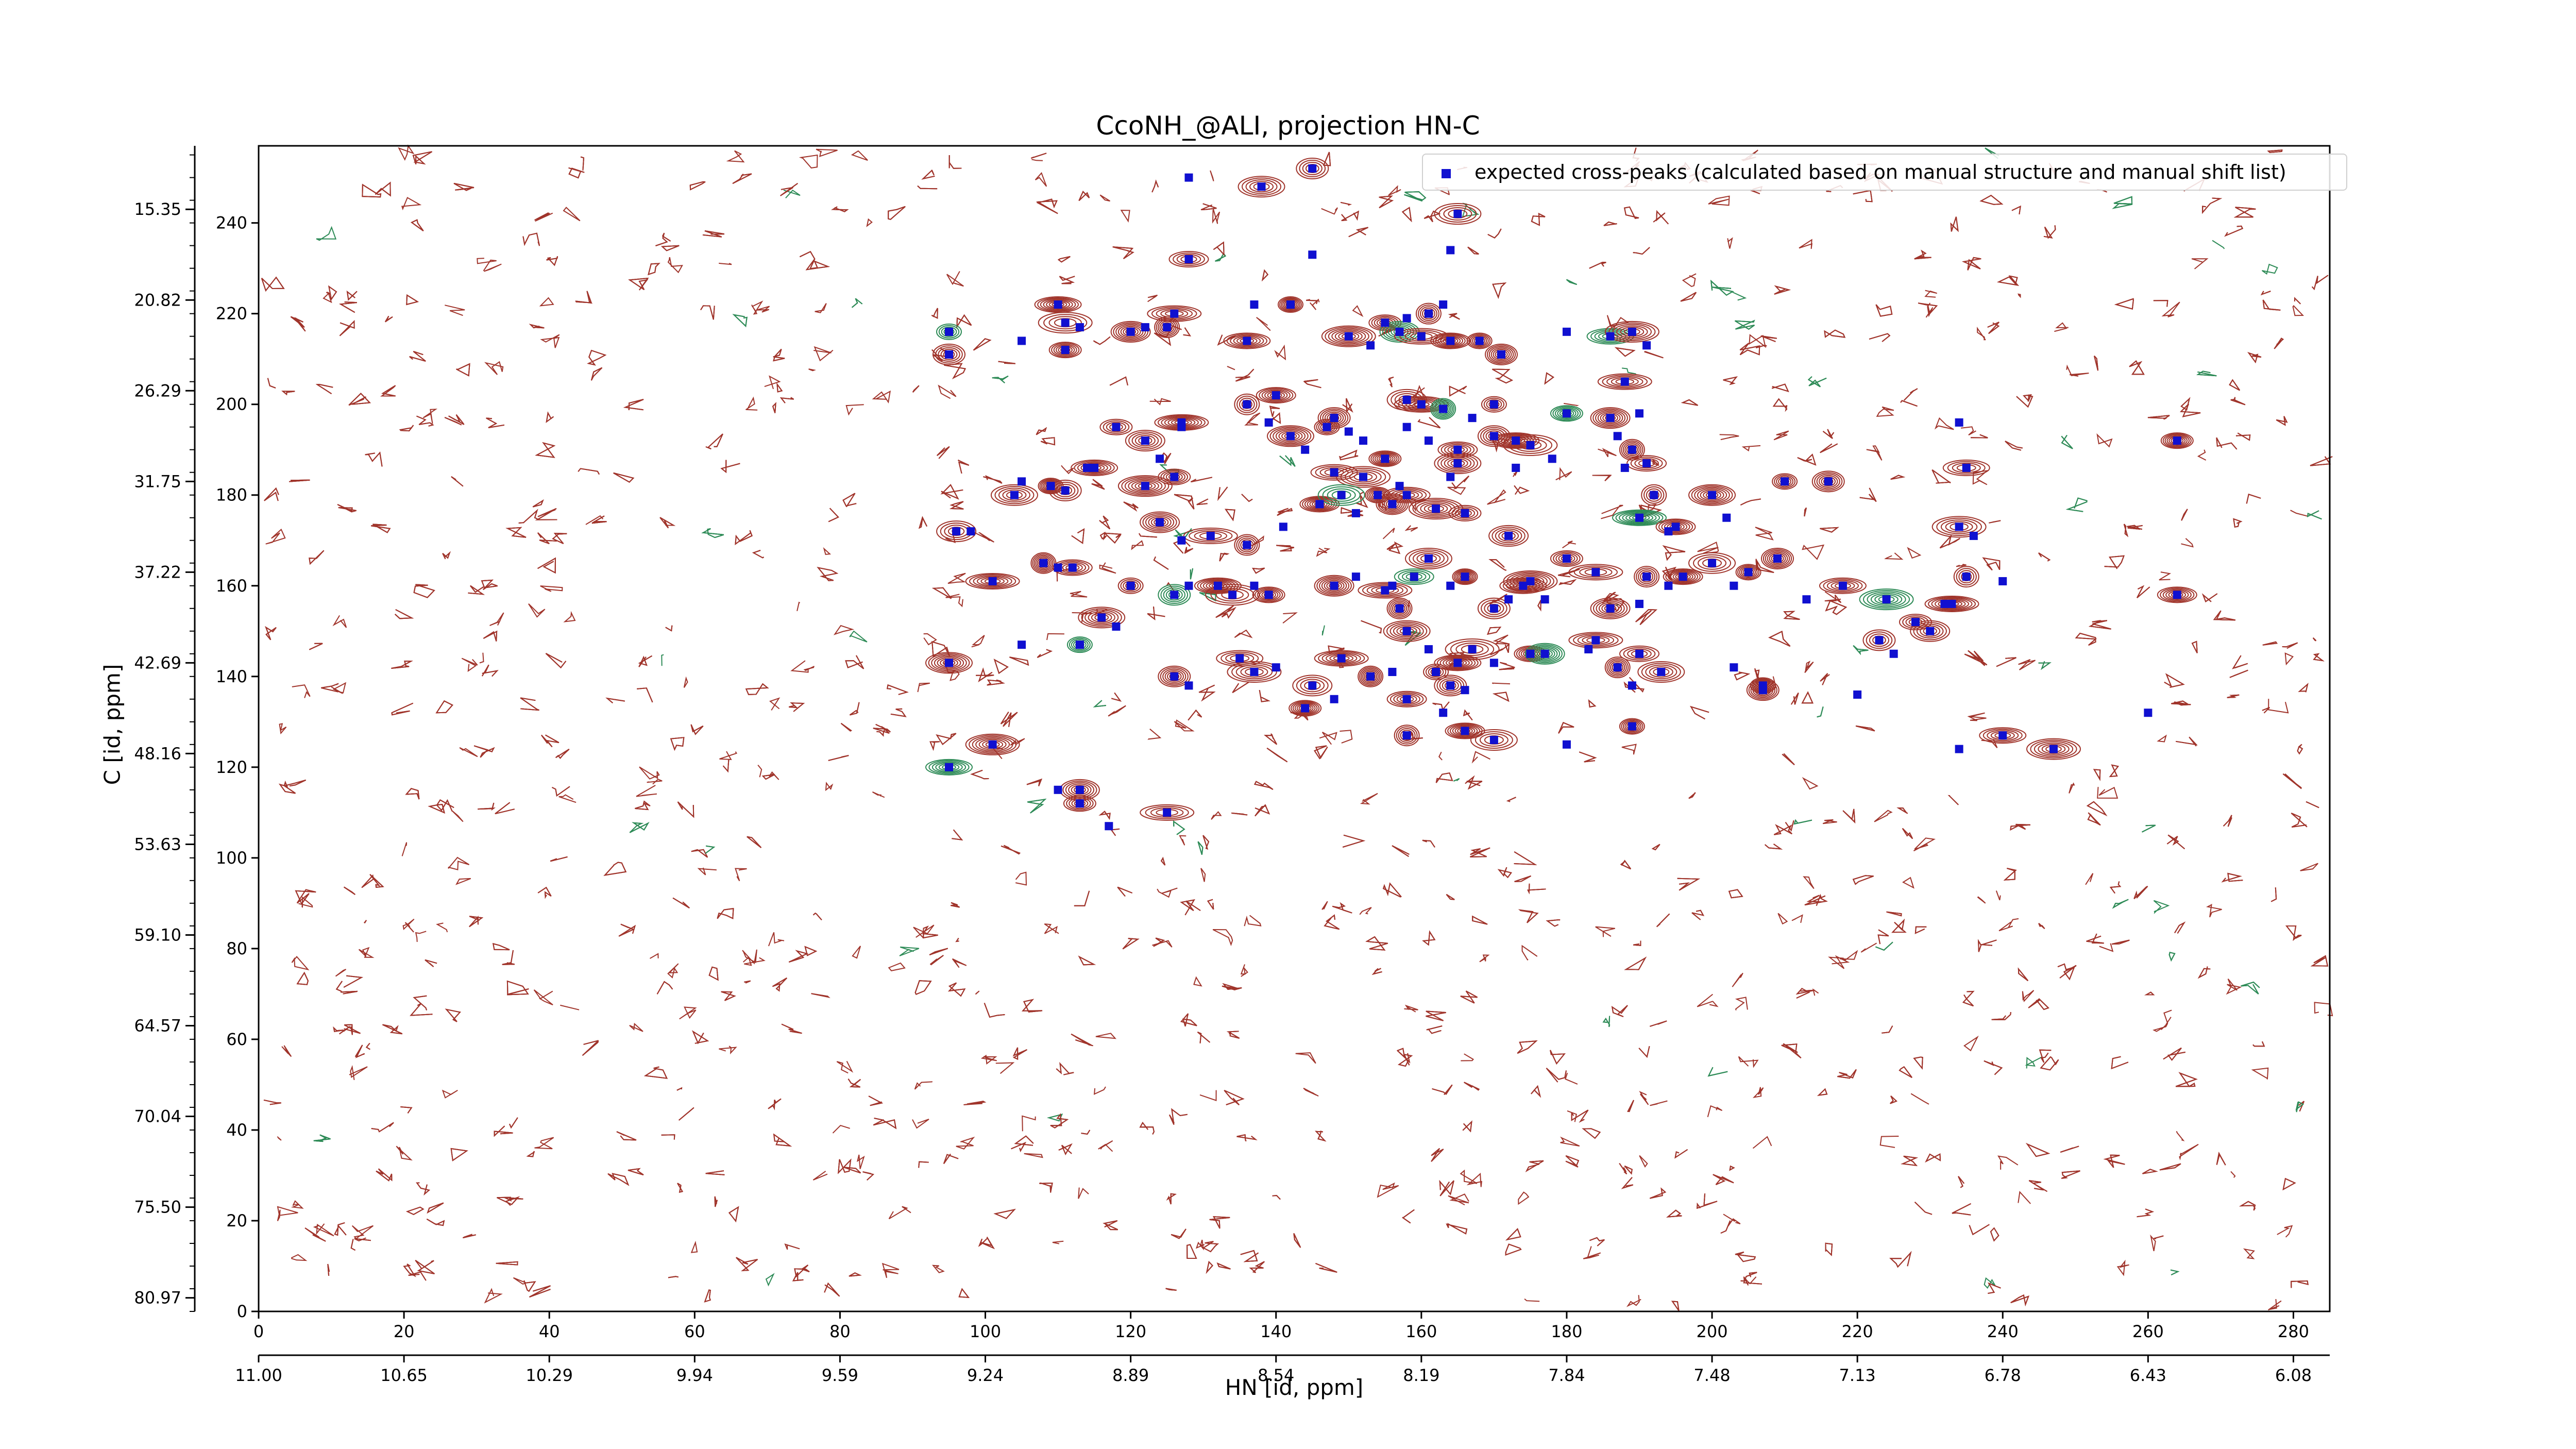 This screenshot has width=2576, height=1449. What do you see at coordinates (112, 724) in the screenshot?
I see `y-axis-label: C [id, ppm]` at bounding box center [112, 724].